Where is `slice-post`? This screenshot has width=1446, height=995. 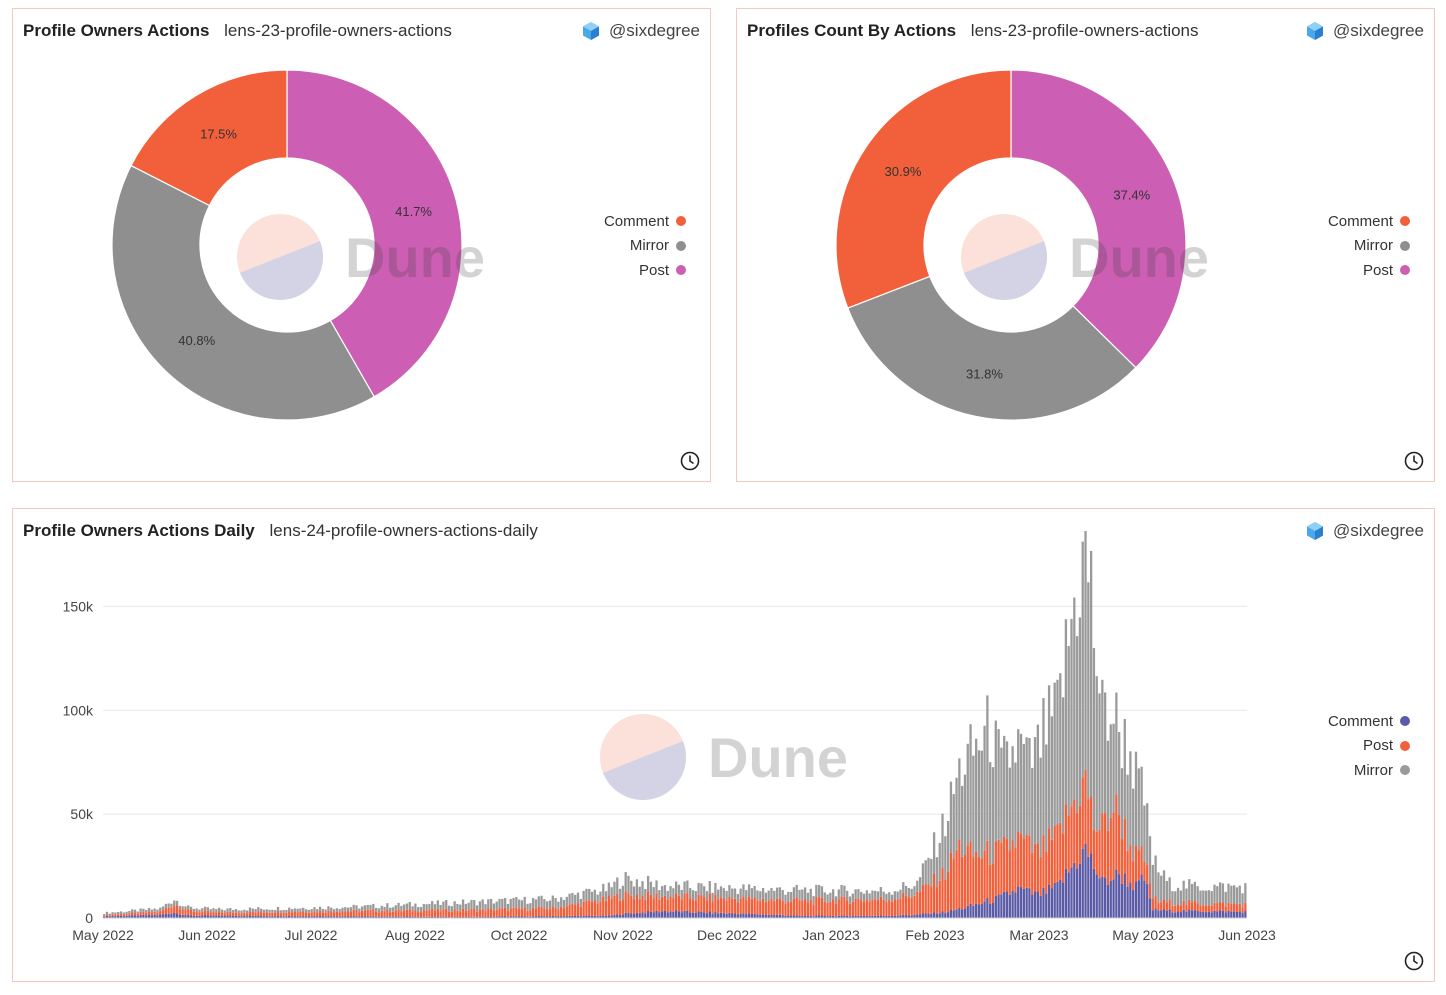
slice-post is located at coordinates (1098, 219).